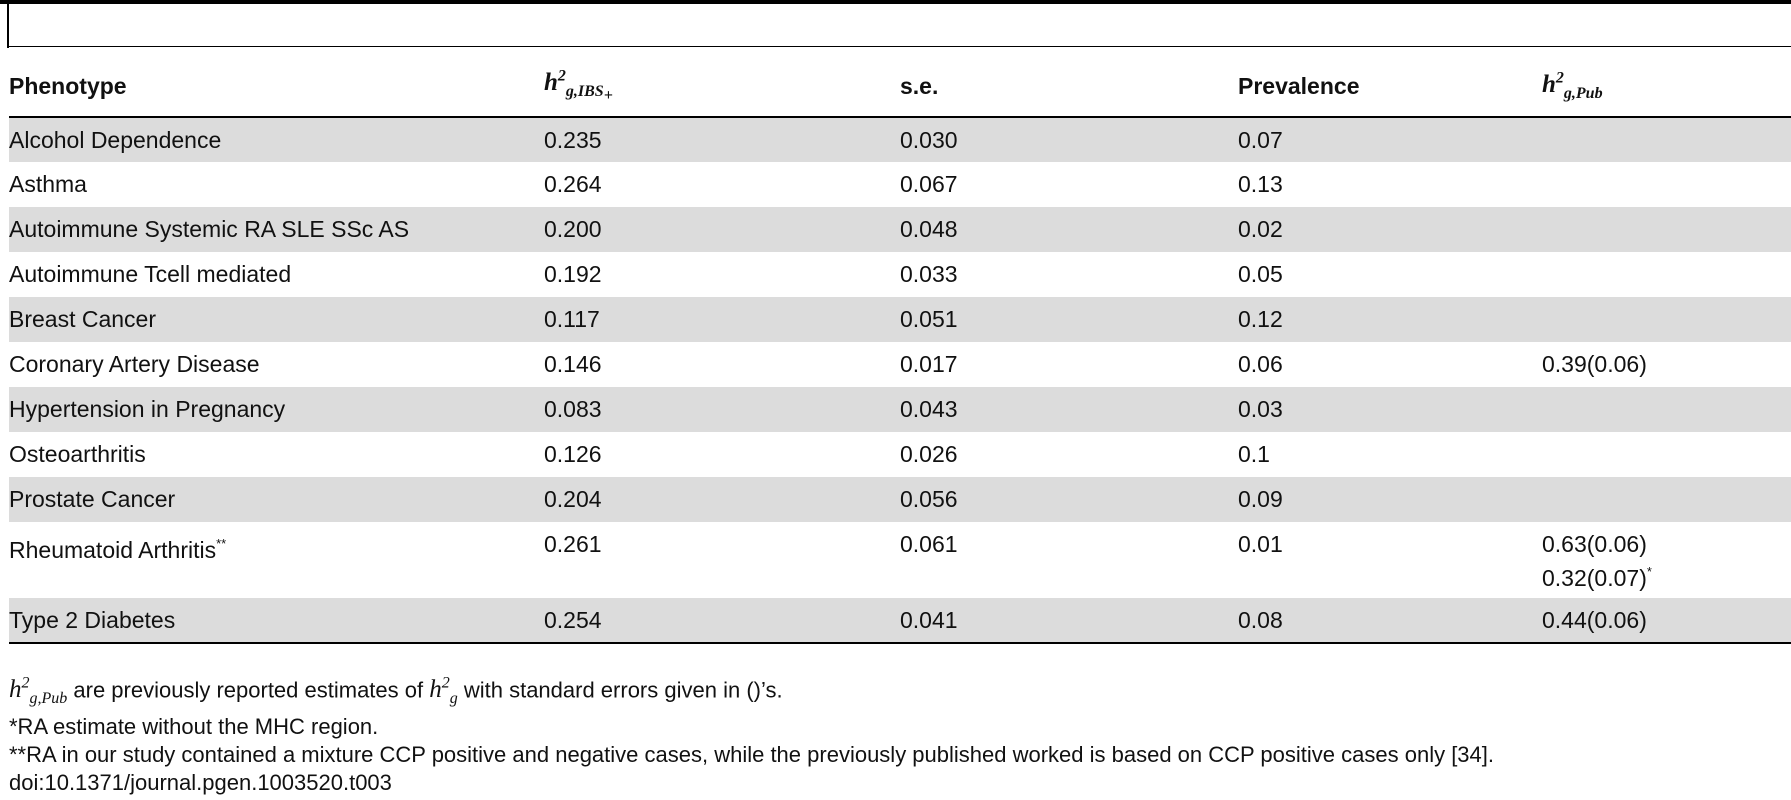 This screenshot has width=1791, height=800. Describe the element at coordinates (276, 499) in the screenshot. I see `cell-phenotype: Prostate Cancer` at that location.